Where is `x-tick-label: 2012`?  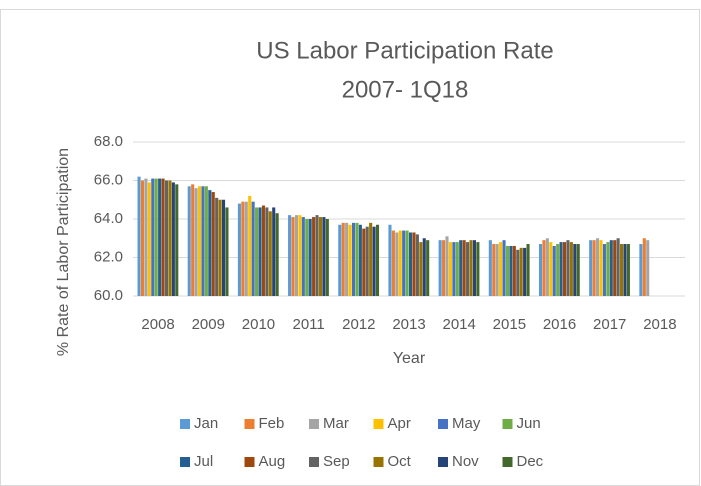 x-tick-label: 2012 is located at coordinates (358, 324).